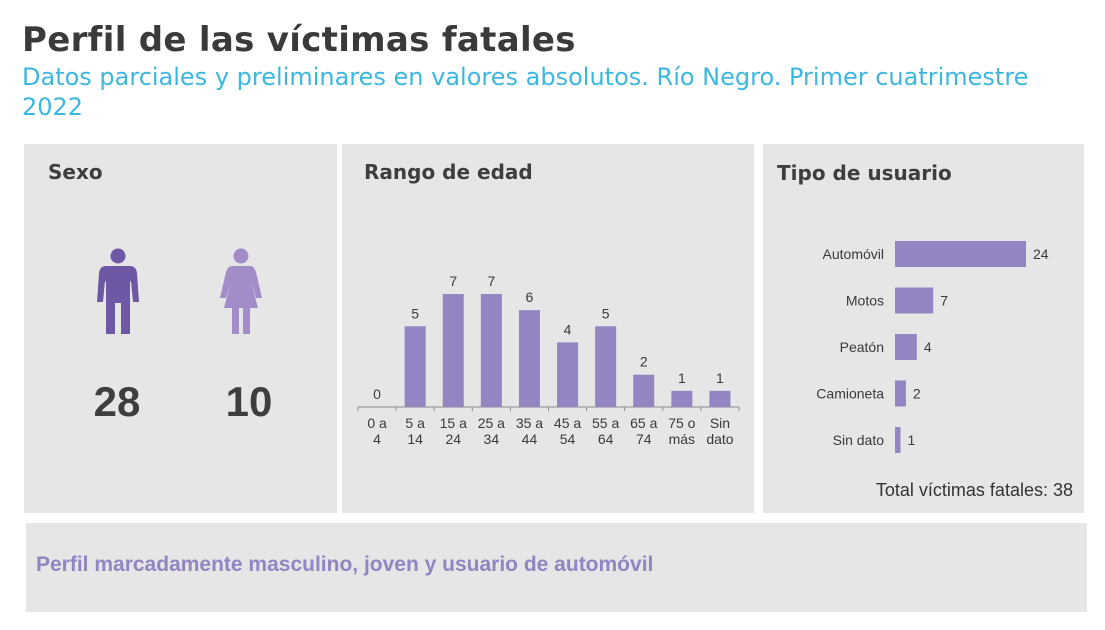  What do you see at coordinates (75, 172) in the screenshot?
I see `sexo-title: Sexo` at bounding box center [75, 172].